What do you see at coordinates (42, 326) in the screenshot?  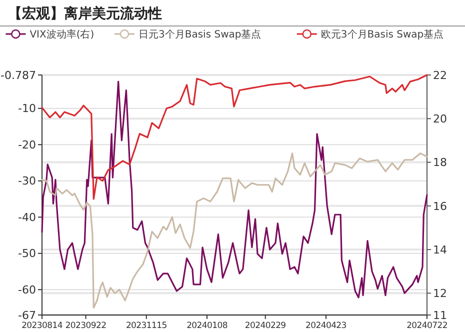 I see `x-tick-label: 20230814` at bounding box center [42, 326].